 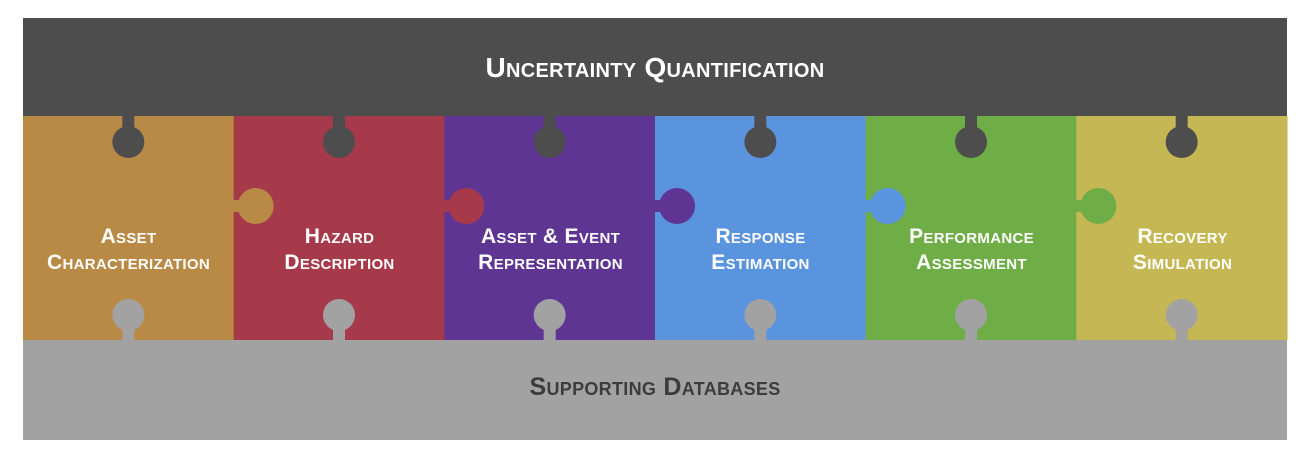 I want to click on step-asset-event-representation: Asset & Event Representation, so click(x=550, y=250).